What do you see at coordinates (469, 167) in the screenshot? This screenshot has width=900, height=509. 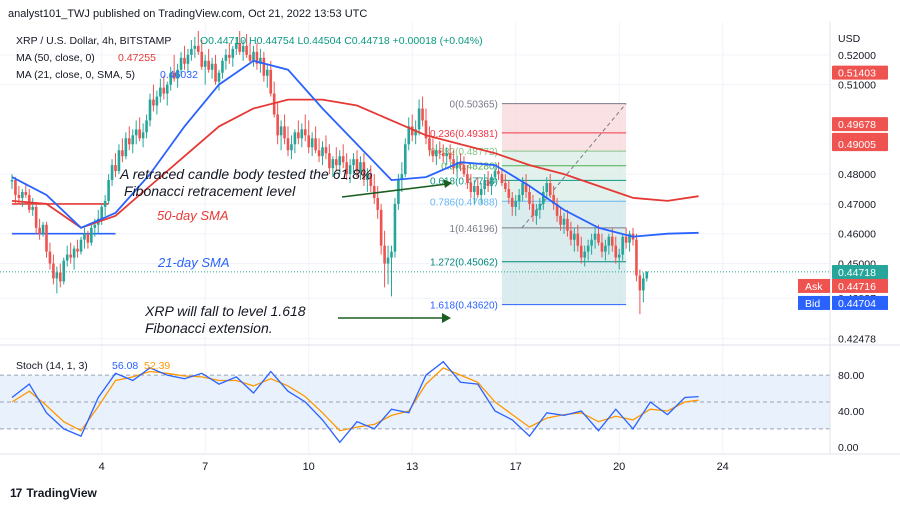 I see `fib-level-label: 0.5(0.48280)` at bounding box center [469, 167].